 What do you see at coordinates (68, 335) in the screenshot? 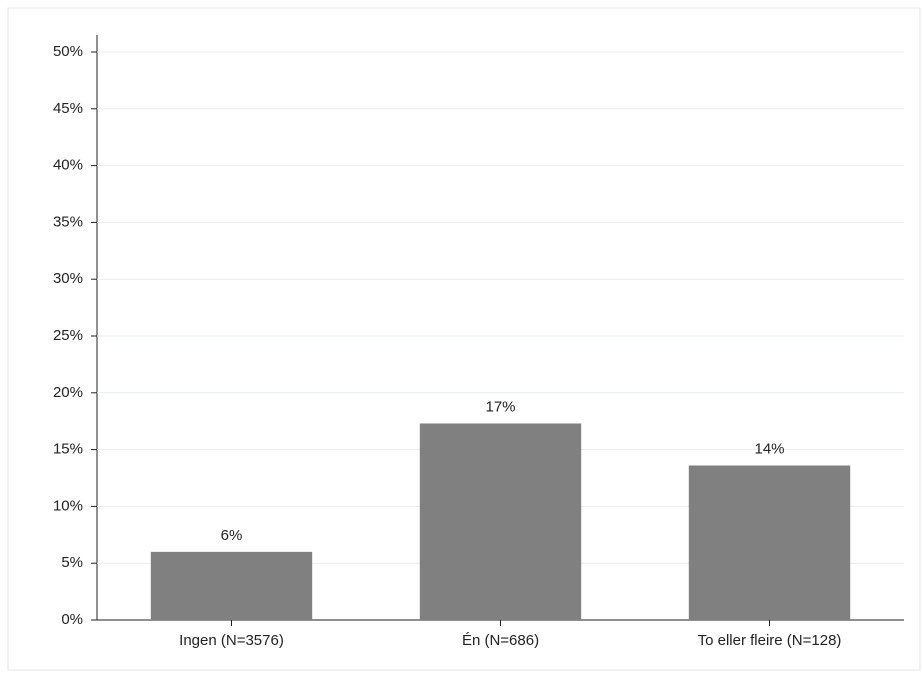
I see `y-tick-label: 25%` at bounding box center [68, 335].